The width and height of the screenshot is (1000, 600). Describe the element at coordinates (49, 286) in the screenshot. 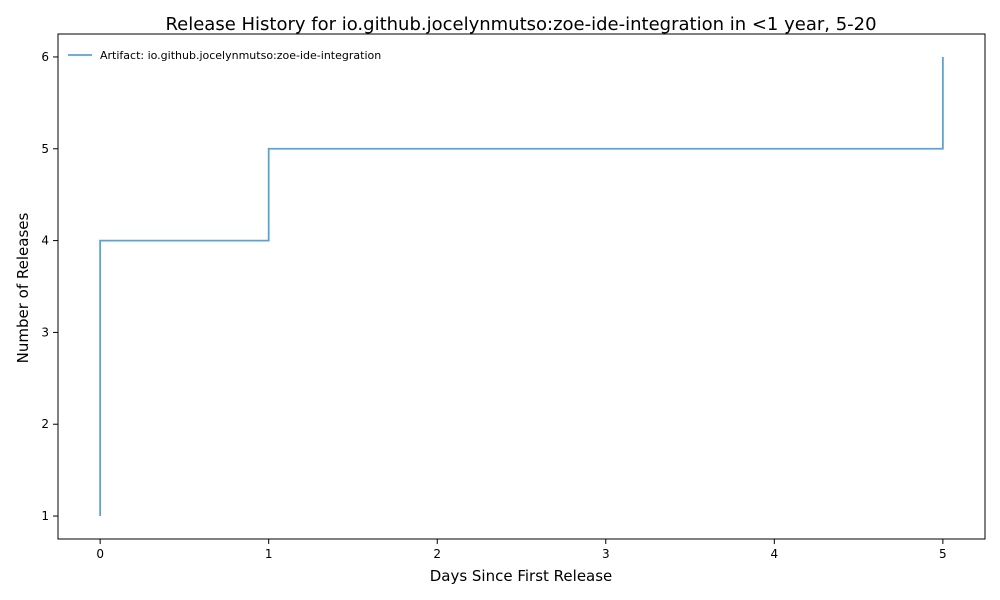

I see `y-axis: 1 2 3 4 5 6` at that location.